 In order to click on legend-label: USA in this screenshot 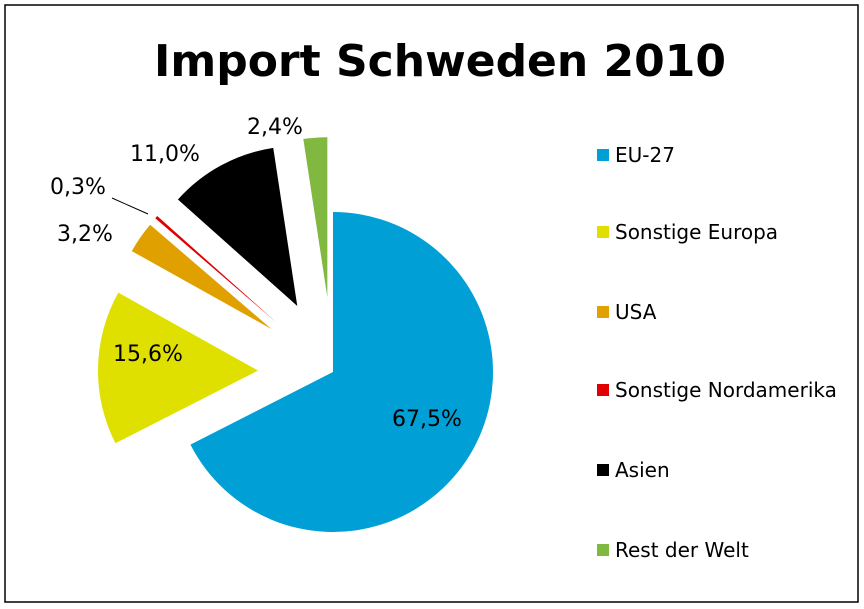, I will do `click(636, 312)`.